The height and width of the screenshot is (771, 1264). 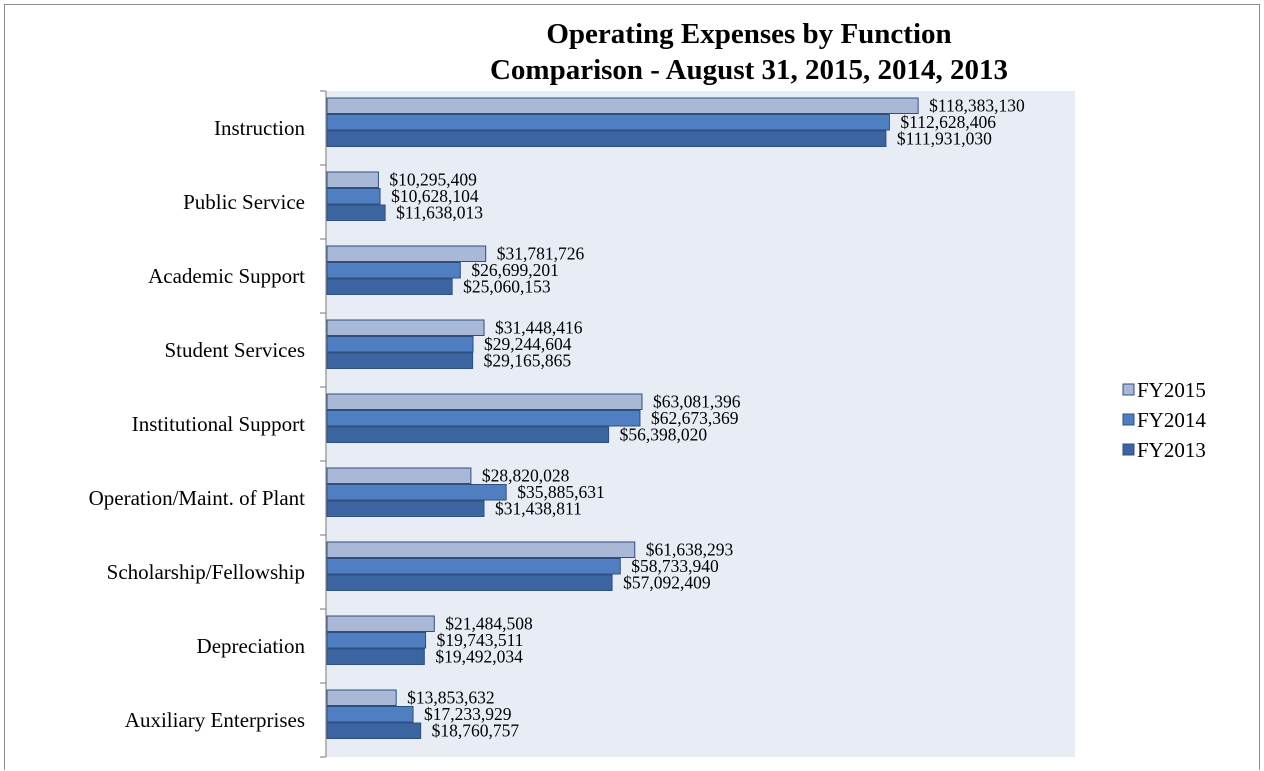 What do you see at coordinates (259, 128) in the screenshot?
I see `category-label: Instruction` at bounding box center [259, 128].